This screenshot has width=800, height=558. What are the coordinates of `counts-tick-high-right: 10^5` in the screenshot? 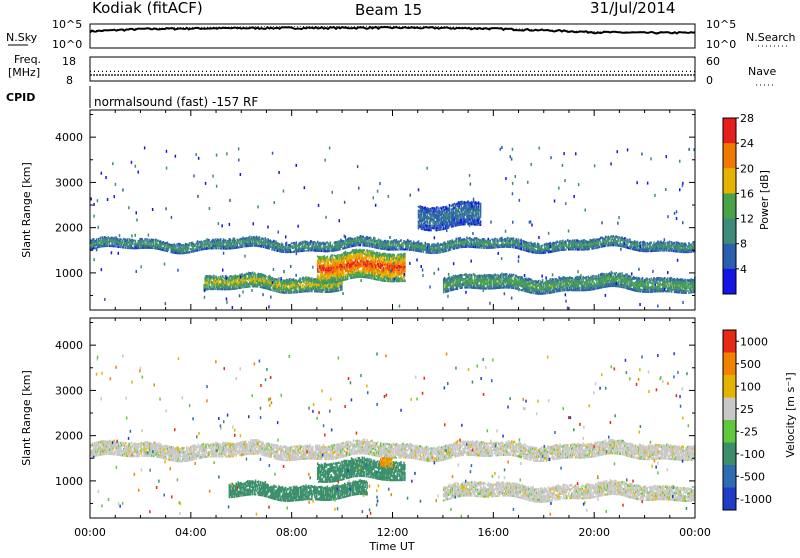 It's located at (721, 24).